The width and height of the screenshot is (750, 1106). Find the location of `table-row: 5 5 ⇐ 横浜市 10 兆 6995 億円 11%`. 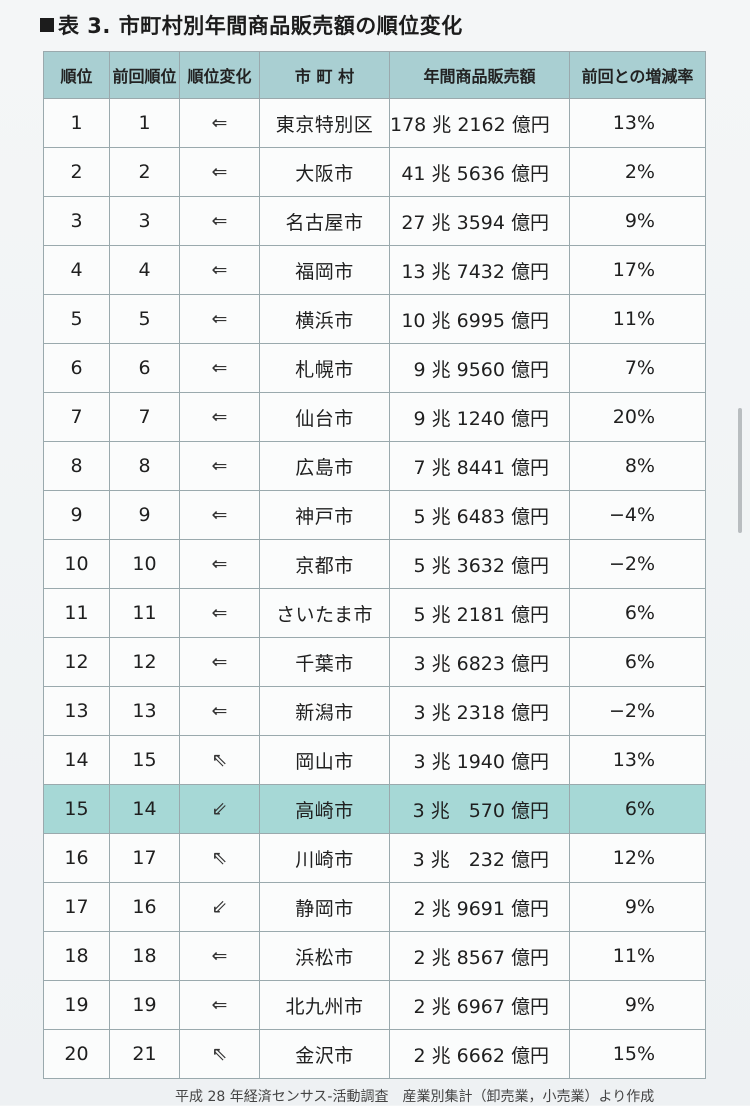

table-row: 5 5 ⇐ 横浜市 10 兆 6995 億円 11% is located at coordinates (374, 319).